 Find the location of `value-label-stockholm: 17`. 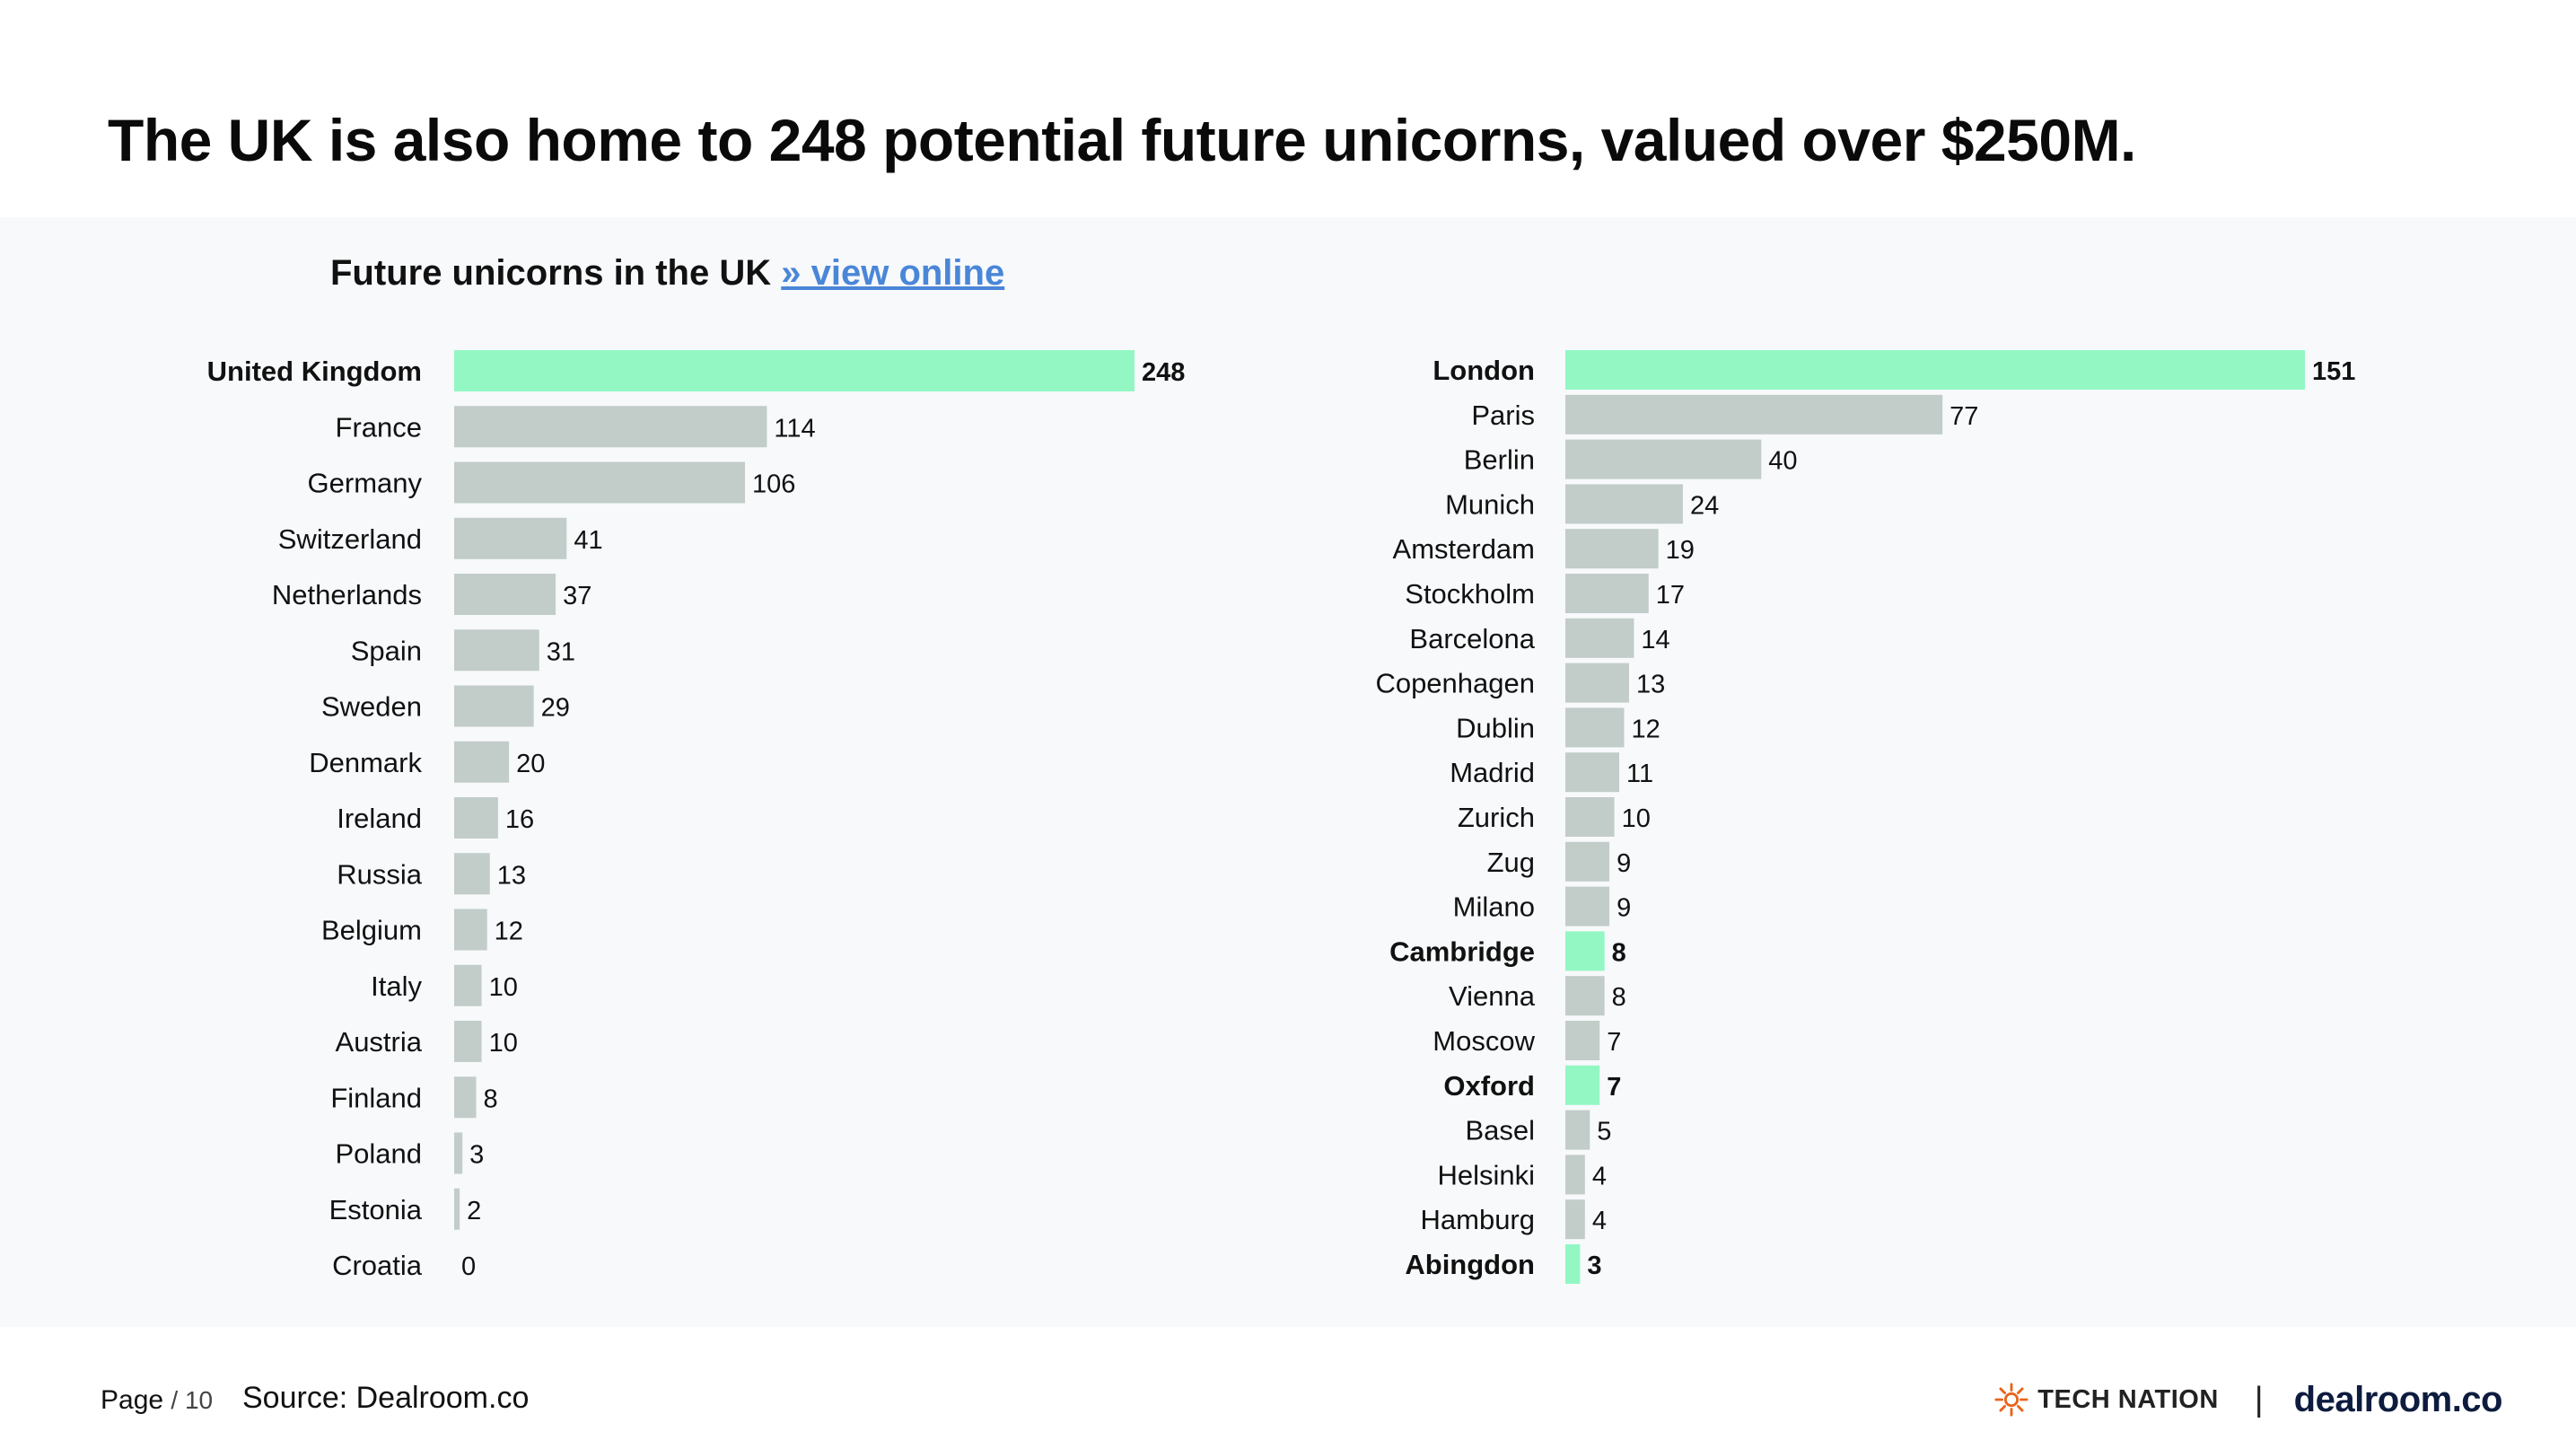

value-label-stockholm: 17 is located at coordinates (1670, 595).